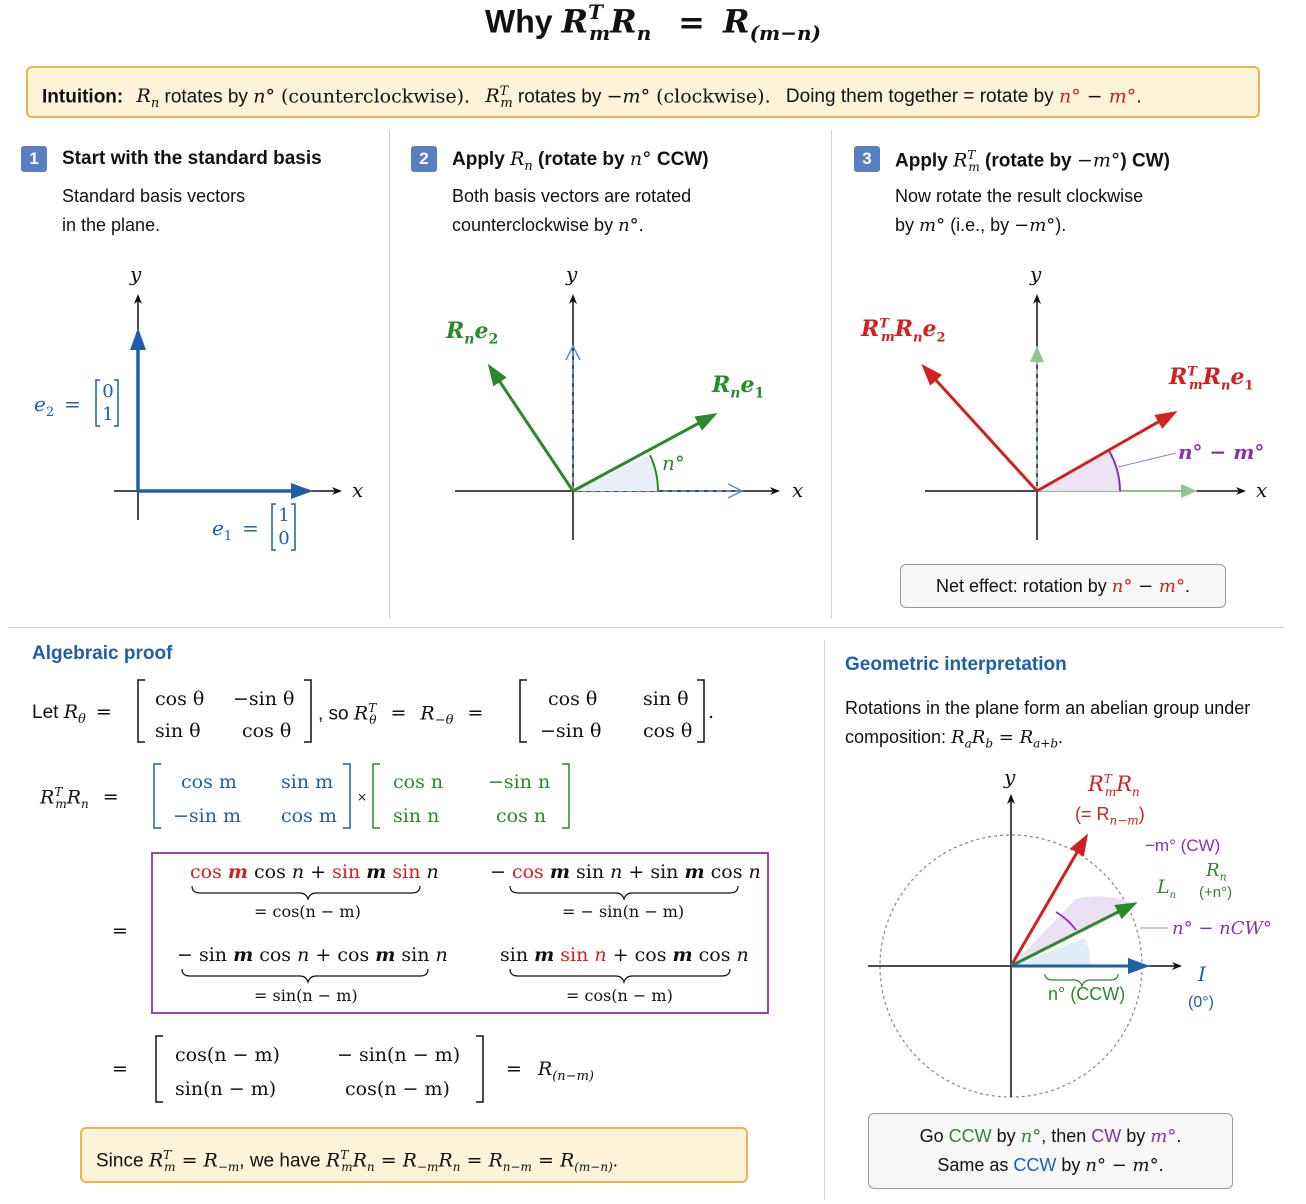  Describe the element at coordinates (178, 731) in the screenshot. I see `rt-10: sin θ` at that location.